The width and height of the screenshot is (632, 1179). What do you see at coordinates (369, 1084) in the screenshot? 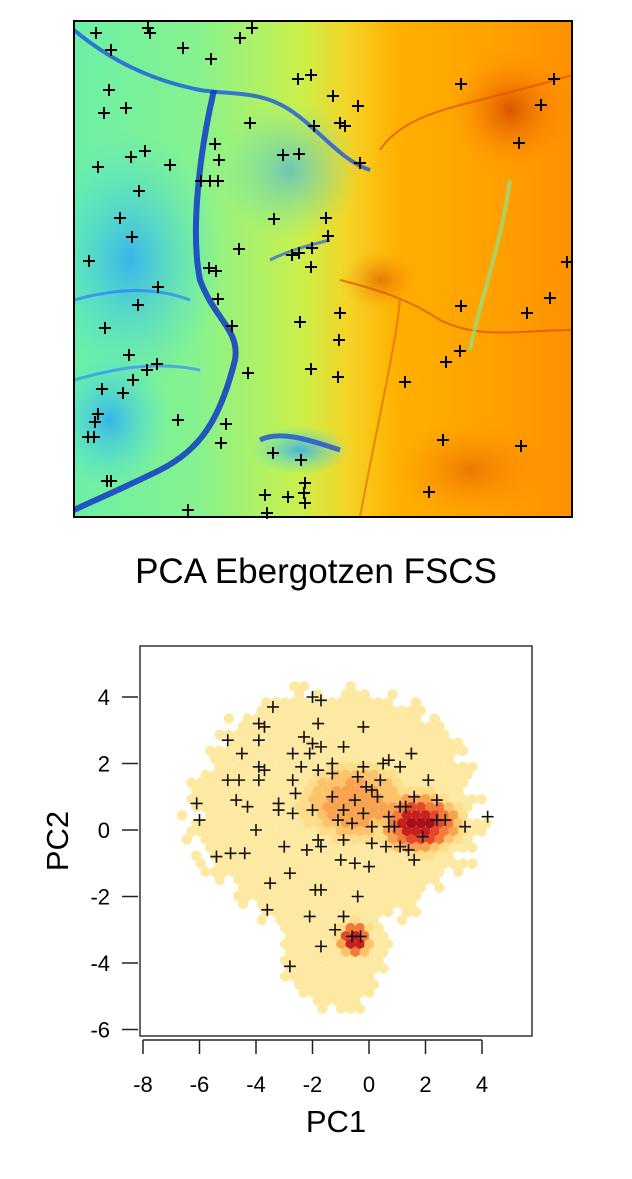
I see `x-tick-label: 0` at bounding box center [369, 1084].